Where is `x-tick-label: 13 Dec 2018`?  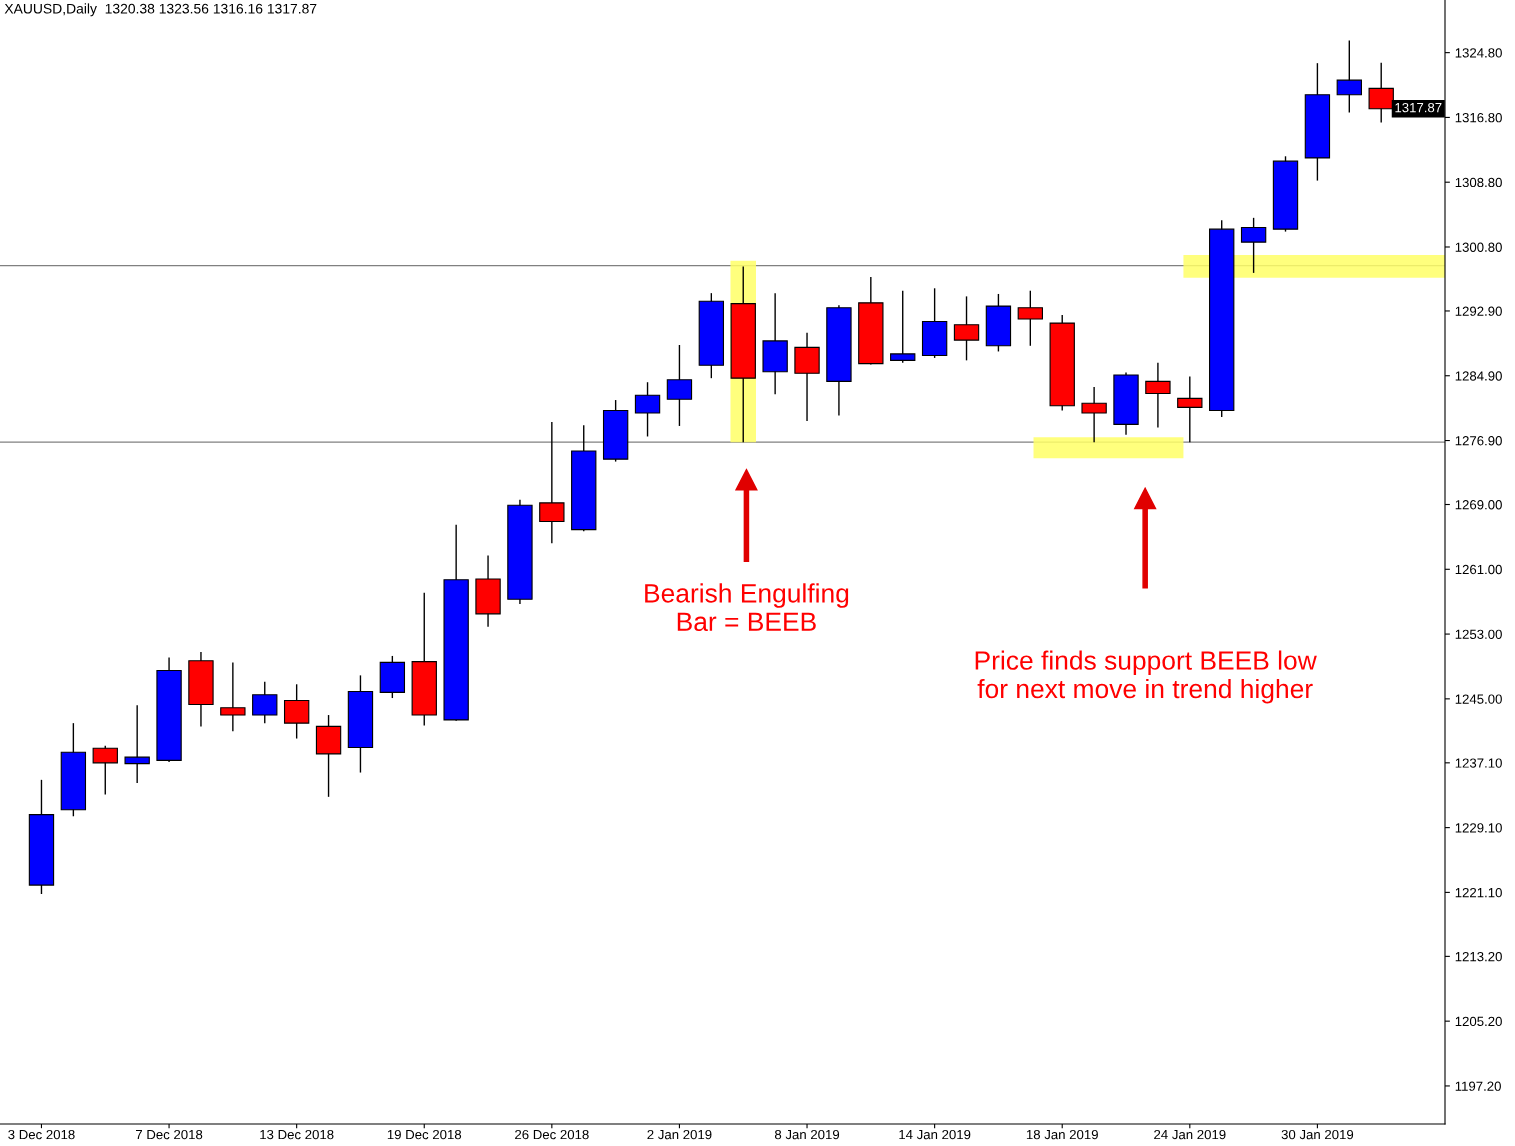
x-tick-label: 13 Dec 2018 is located at coordinates (297, 1134).